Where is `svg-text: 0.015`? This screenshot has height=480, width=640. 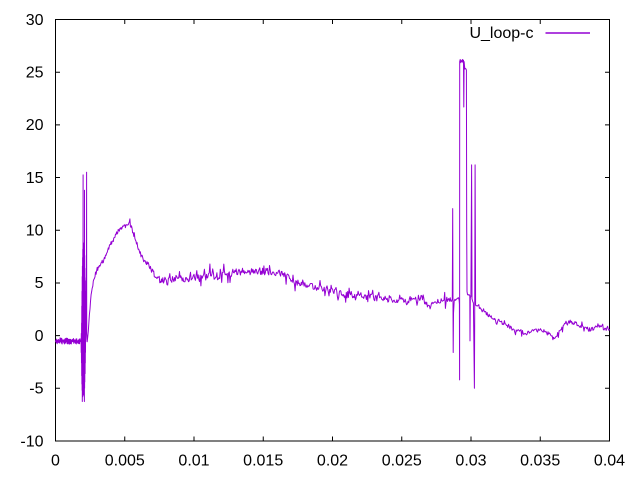
svg-text: 0.015 is located at coordinates (263, 461).